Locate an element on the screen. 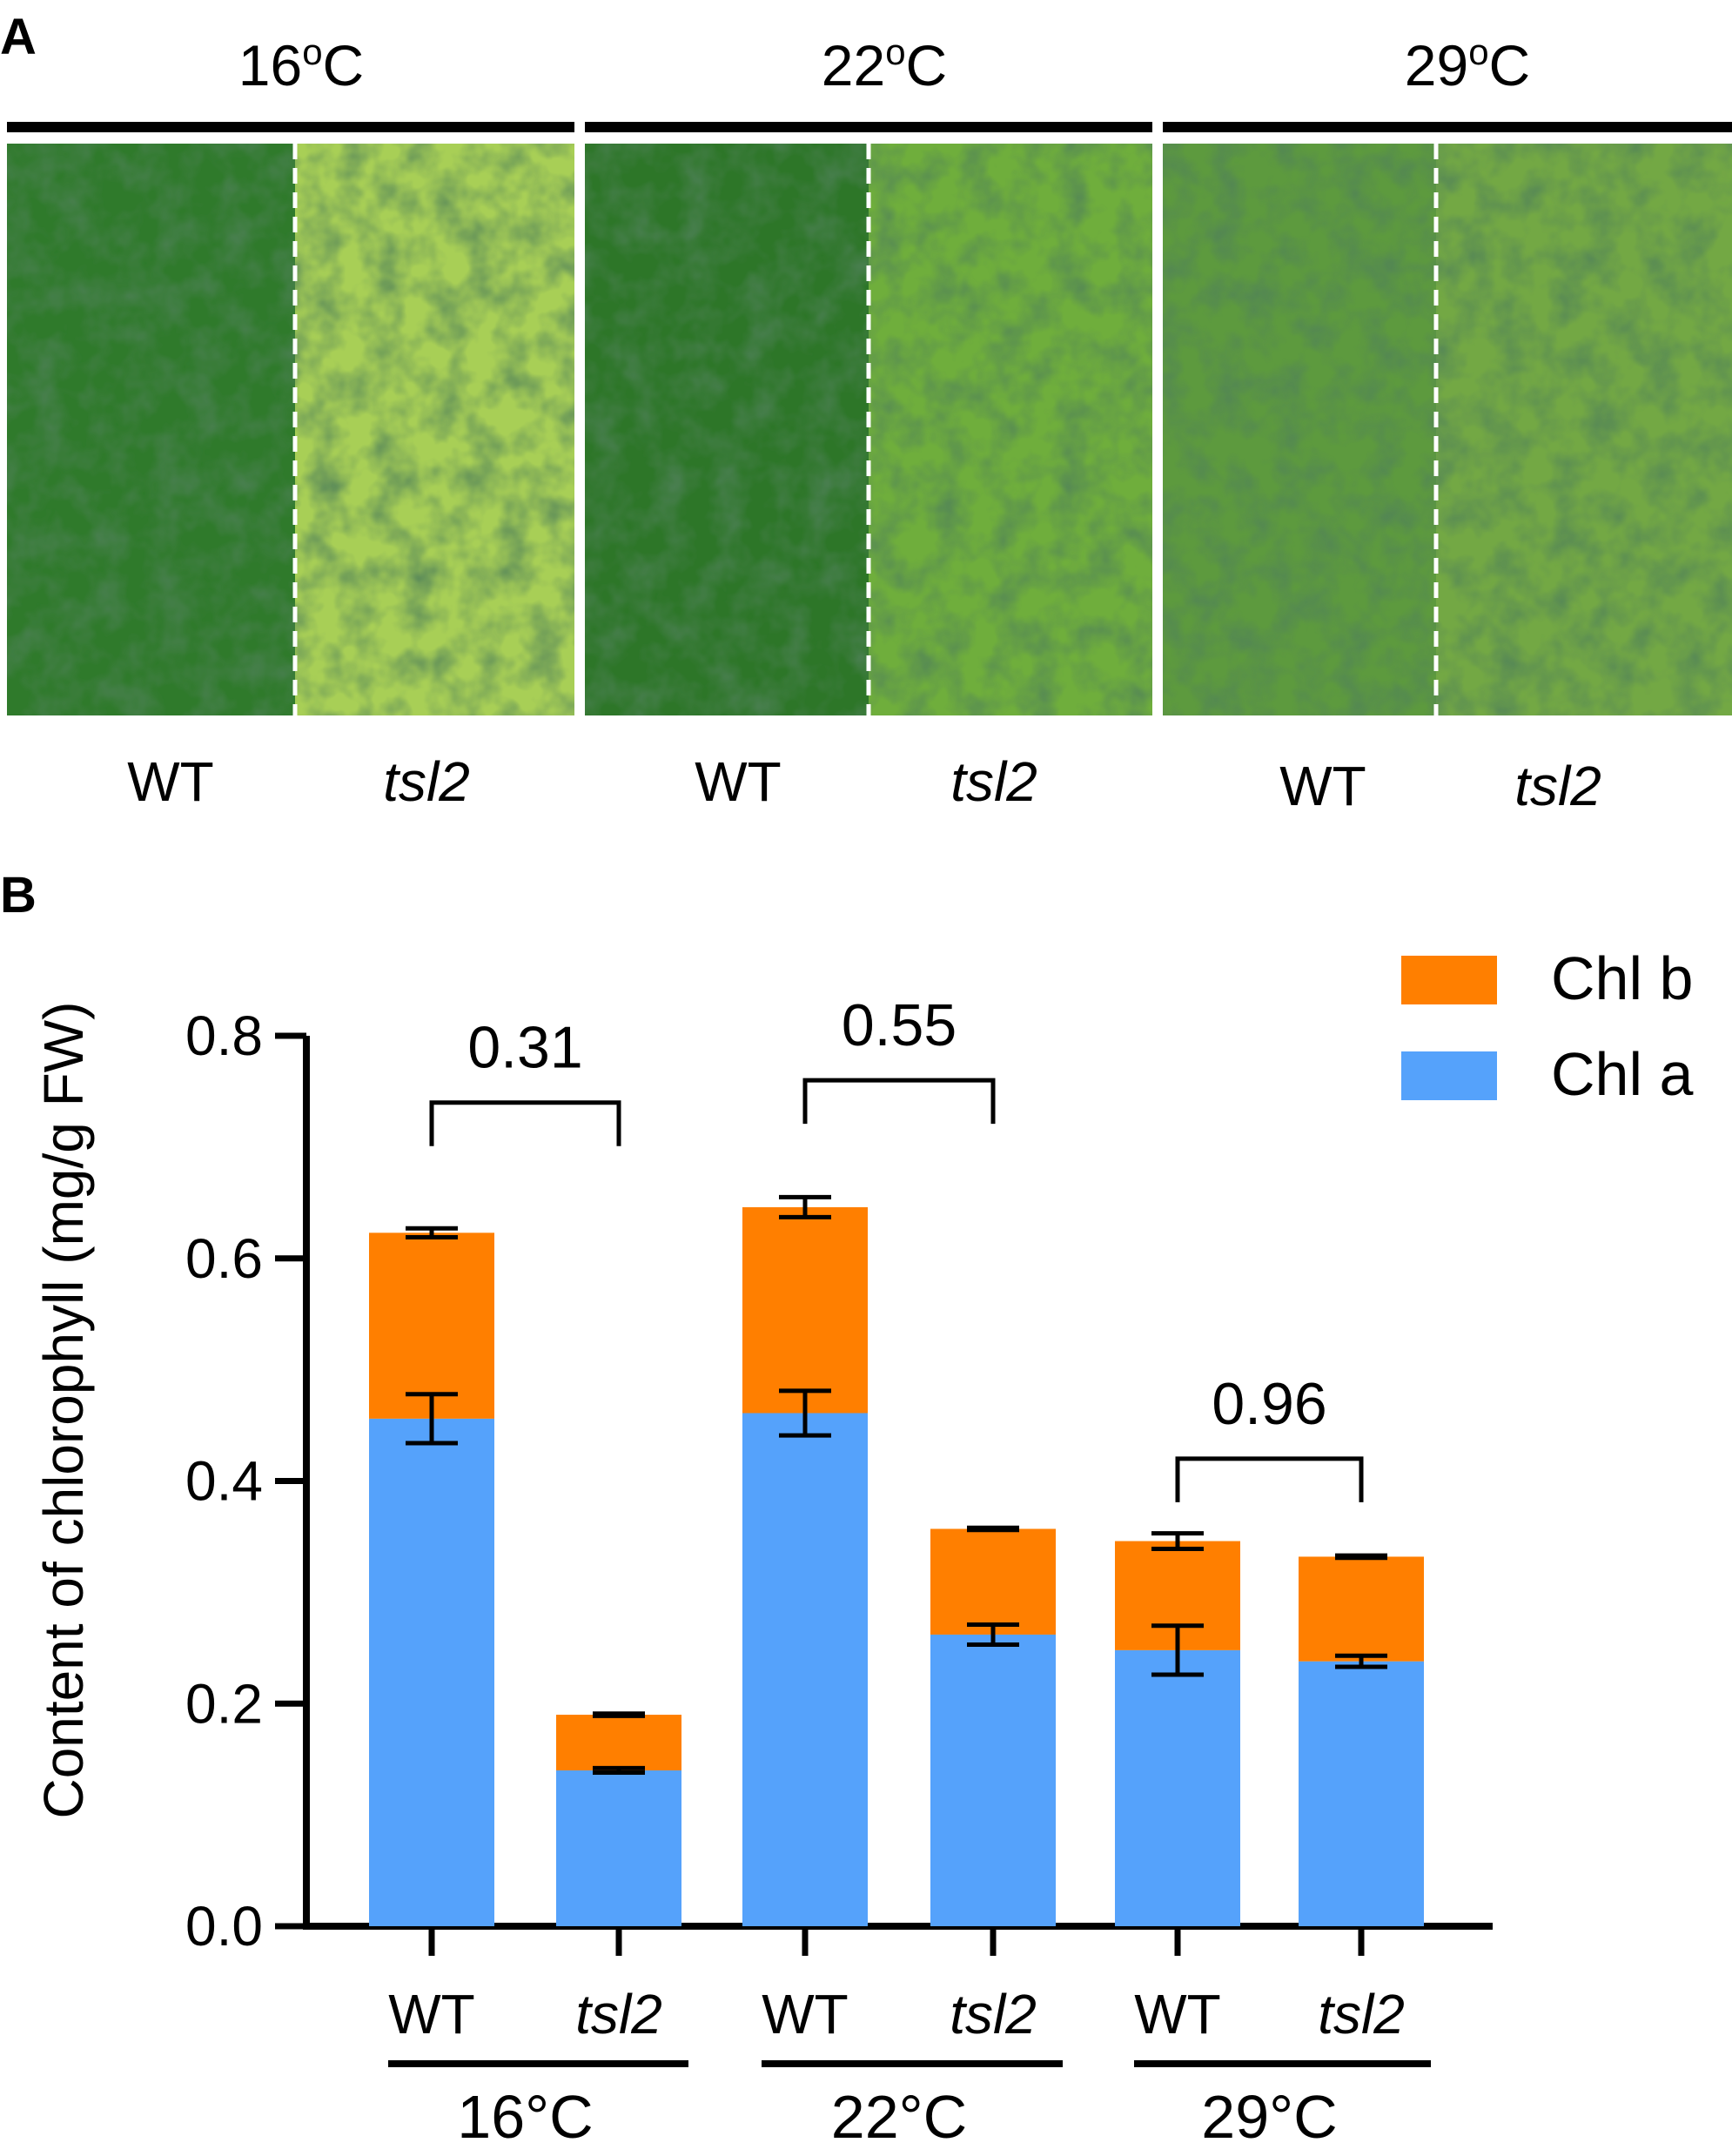 The image size is (1732, 2156). panel-a-label: A is located at coordinates (19, 37).